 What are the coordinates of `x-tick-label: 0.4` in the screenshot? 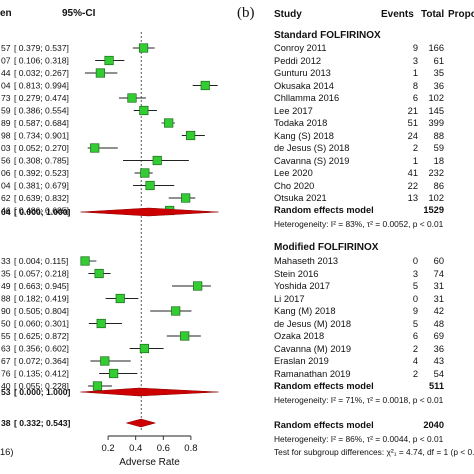 It's located at (135, 448).